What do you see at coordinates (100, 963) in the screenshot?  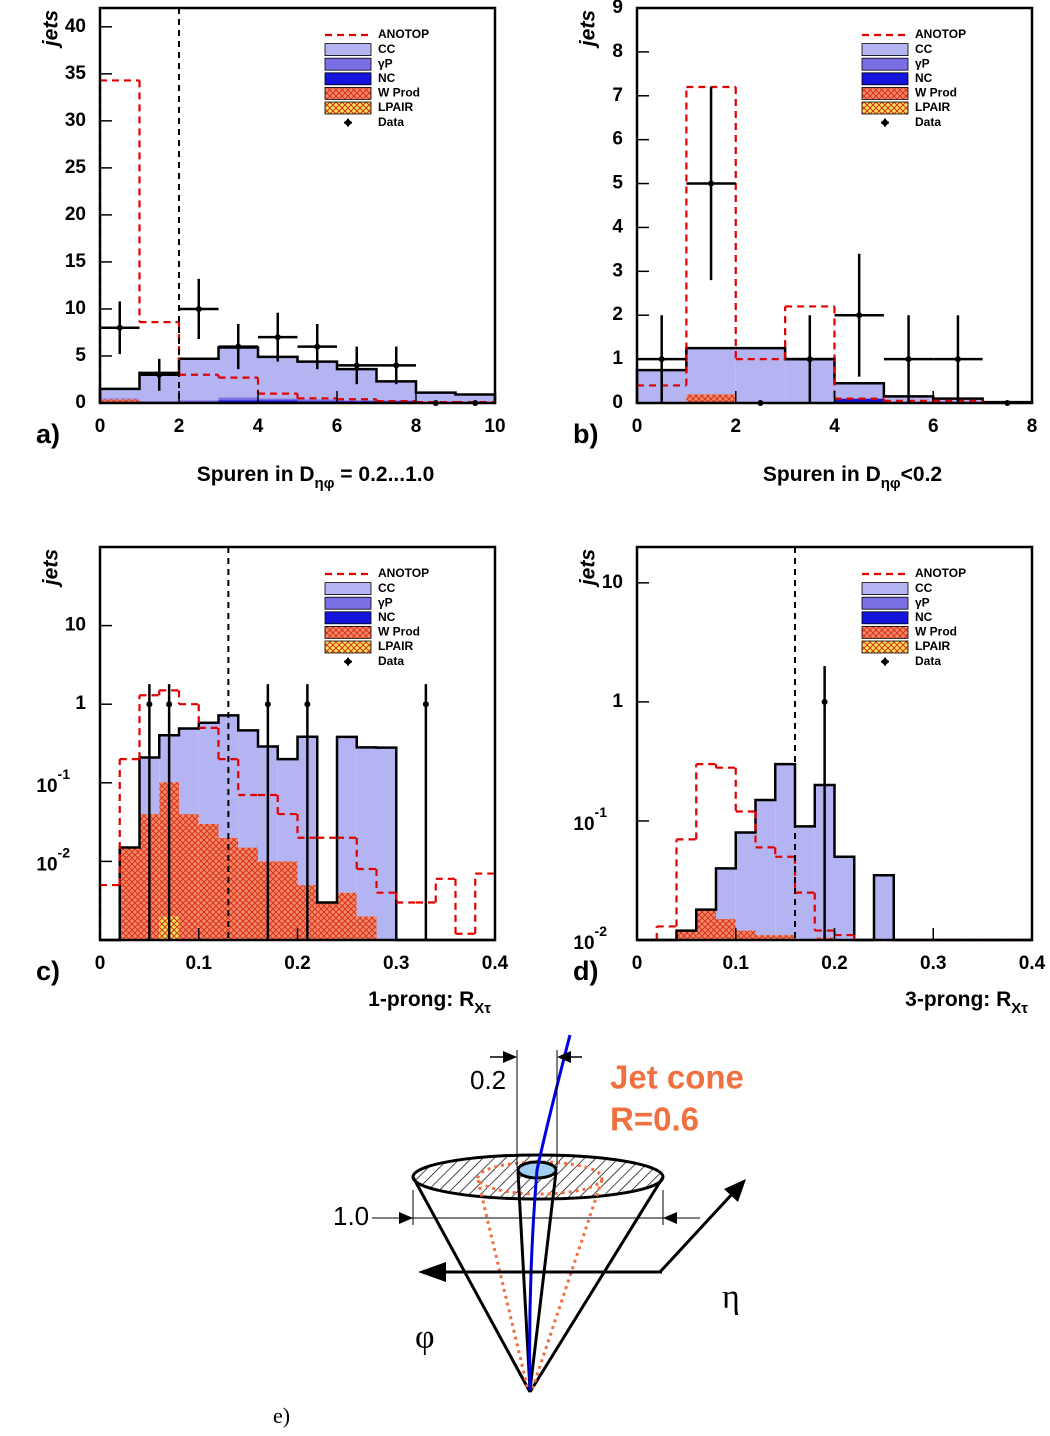 I see `x-tick-label: 0` at bounding box center [100, 963].